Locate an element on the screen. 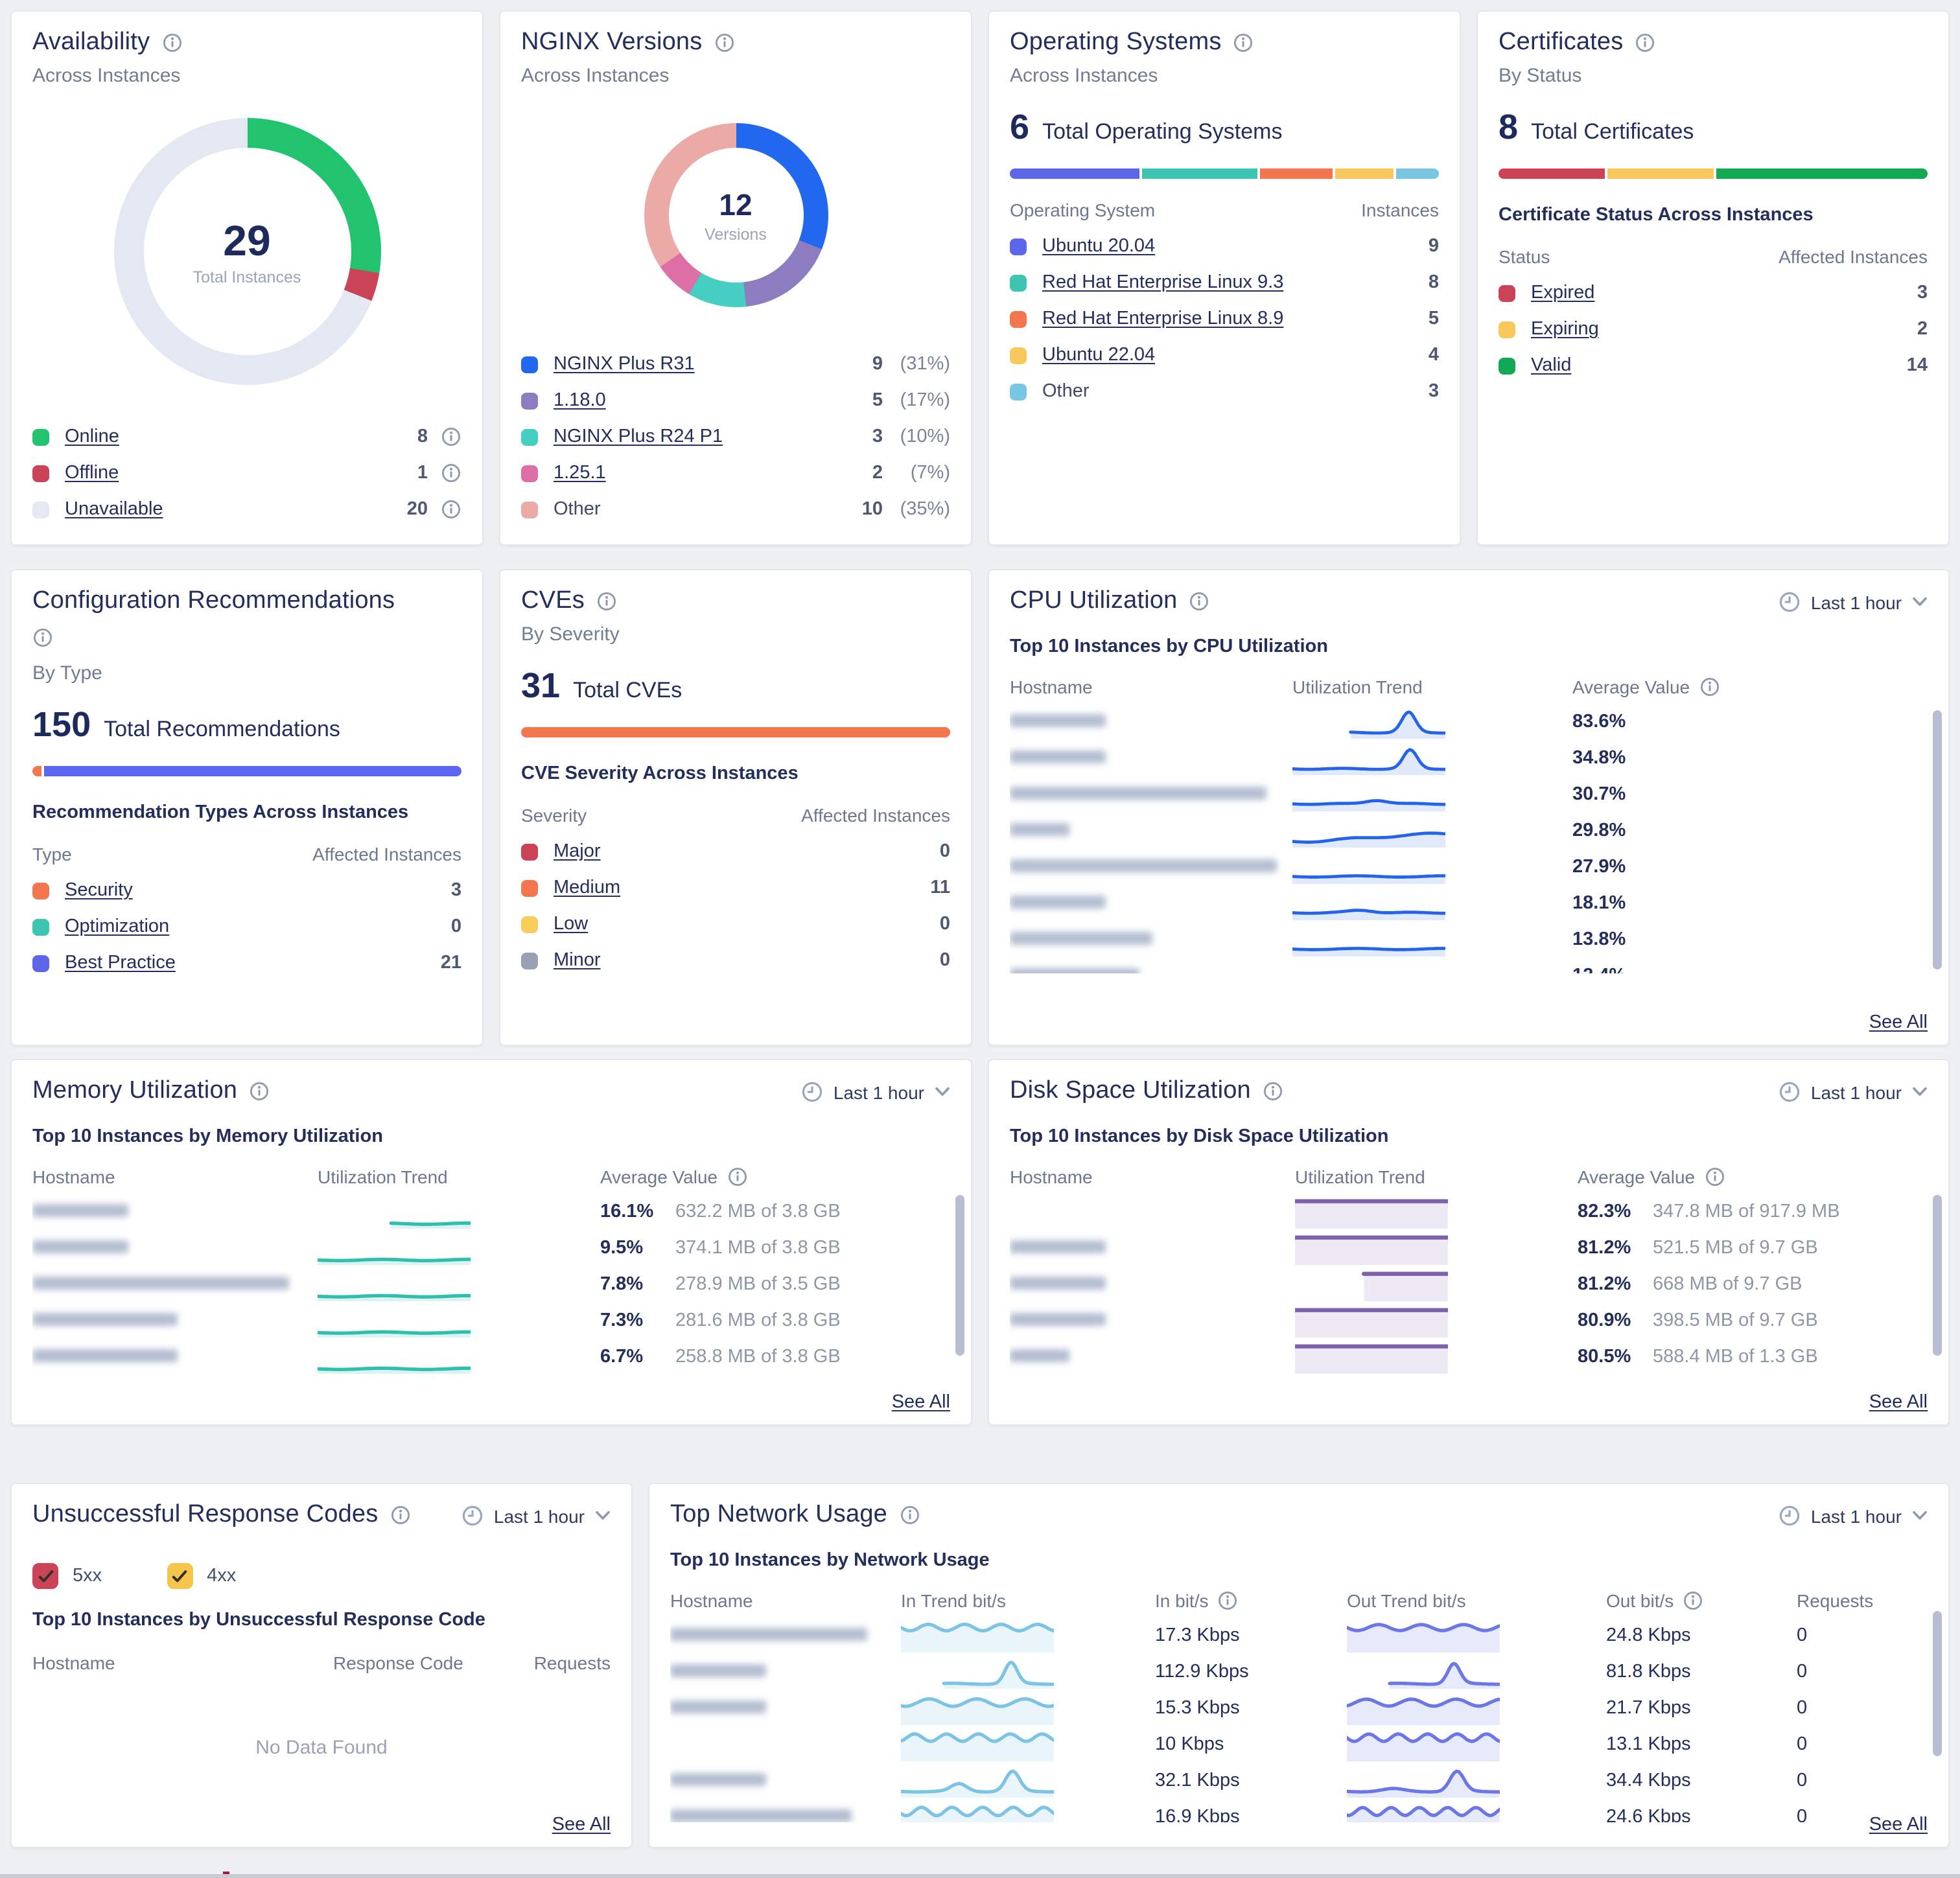 The image size is (1960, 1878). legend-label: Ubuntu 22.04 is located at coordinates (1099, 355).